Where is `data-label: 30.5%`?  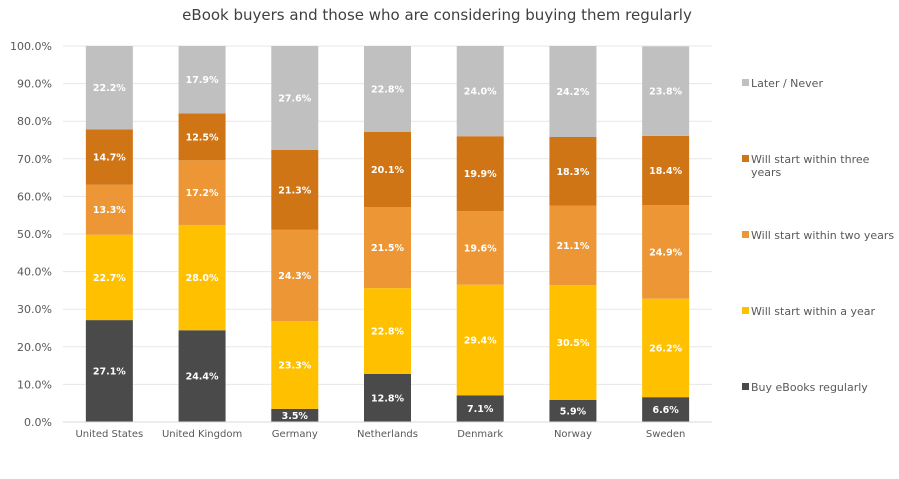
data-label: 30.5% is located at coordinates (572, 343).